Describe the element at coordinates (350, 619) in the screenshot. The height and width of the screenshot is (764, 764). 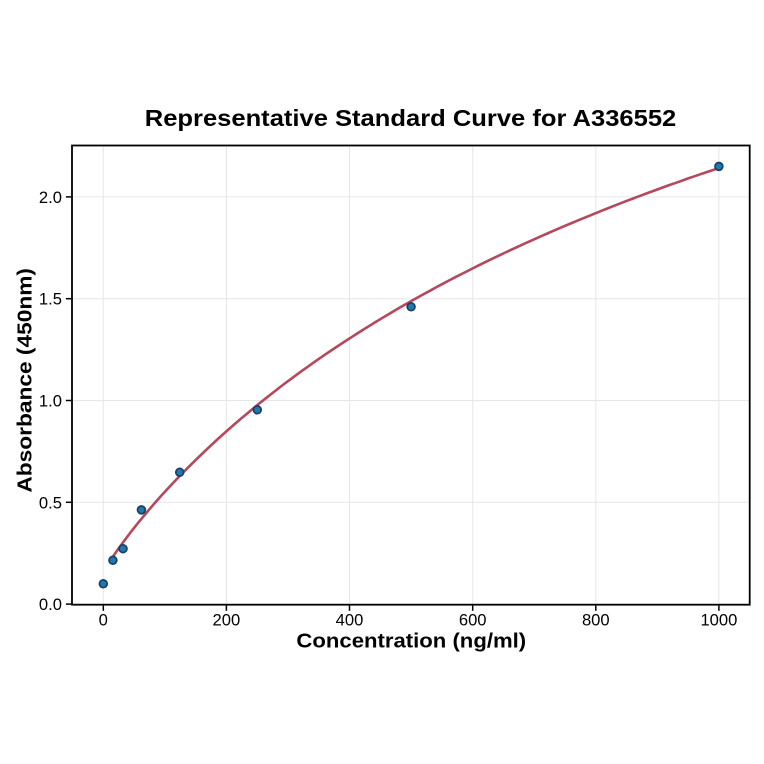
I see `svg-text: 400` at that location.